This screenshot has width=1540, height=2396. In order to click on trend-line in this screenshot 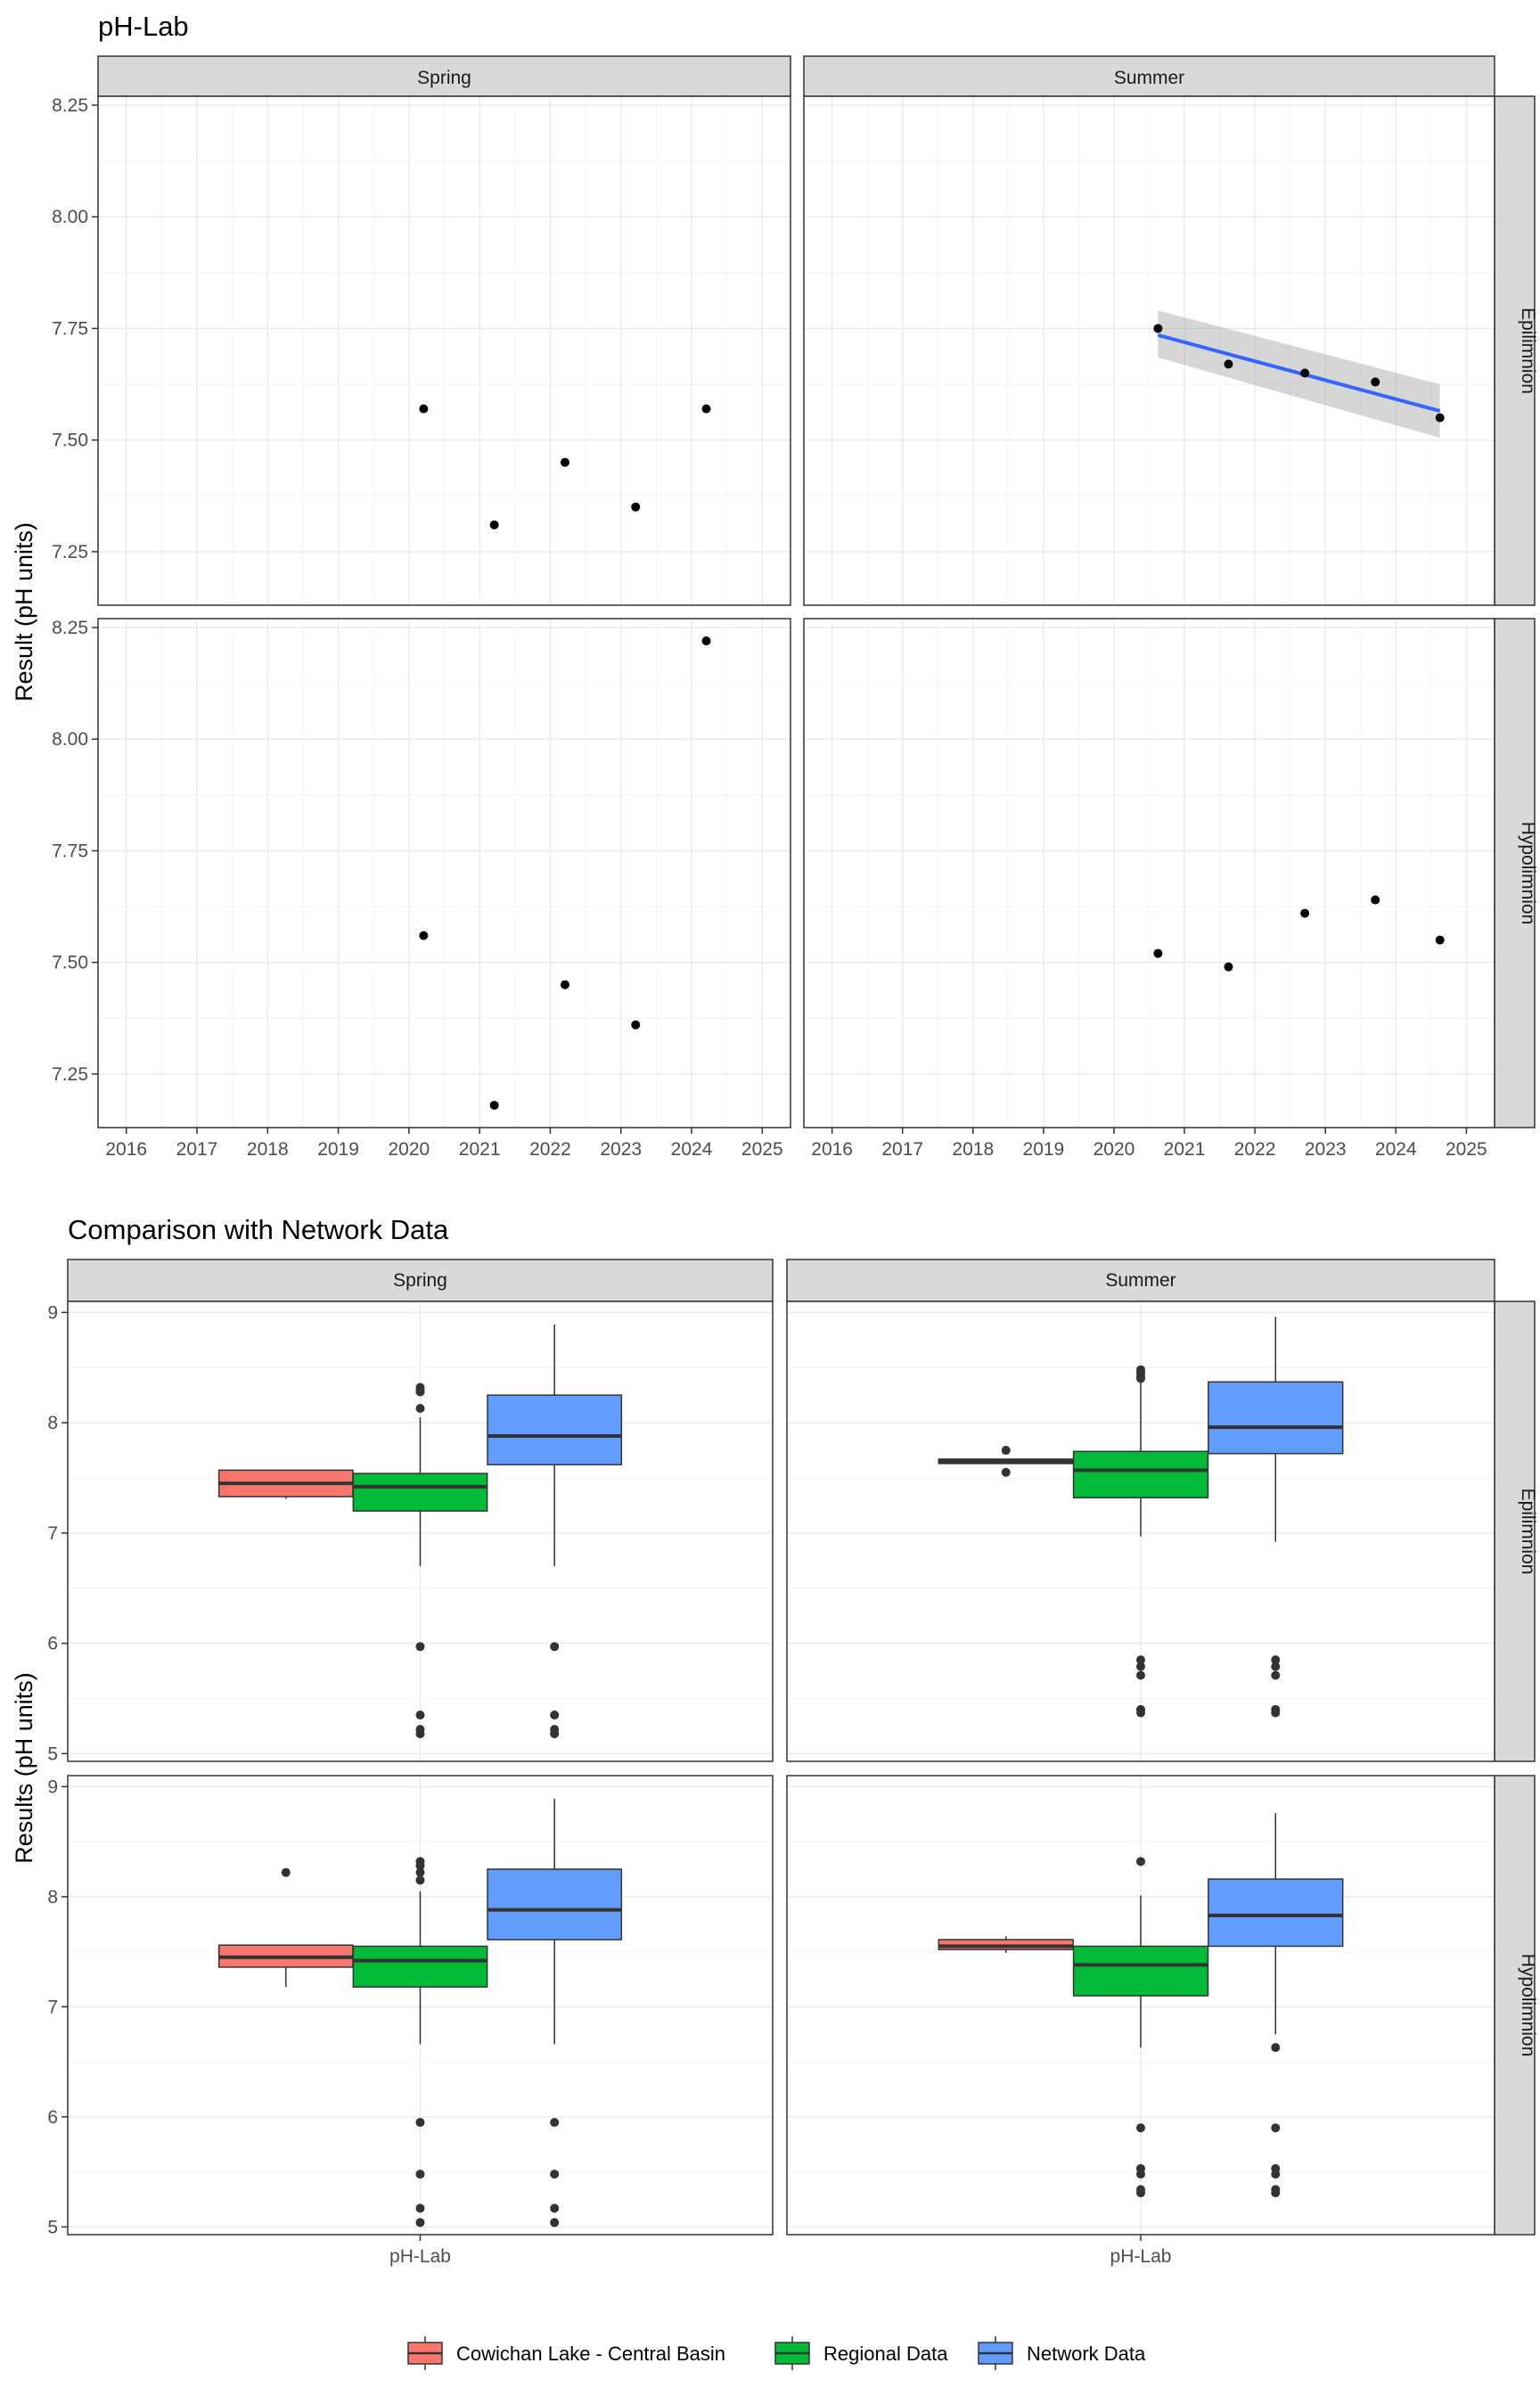, I will do `click(1299, 373)`.